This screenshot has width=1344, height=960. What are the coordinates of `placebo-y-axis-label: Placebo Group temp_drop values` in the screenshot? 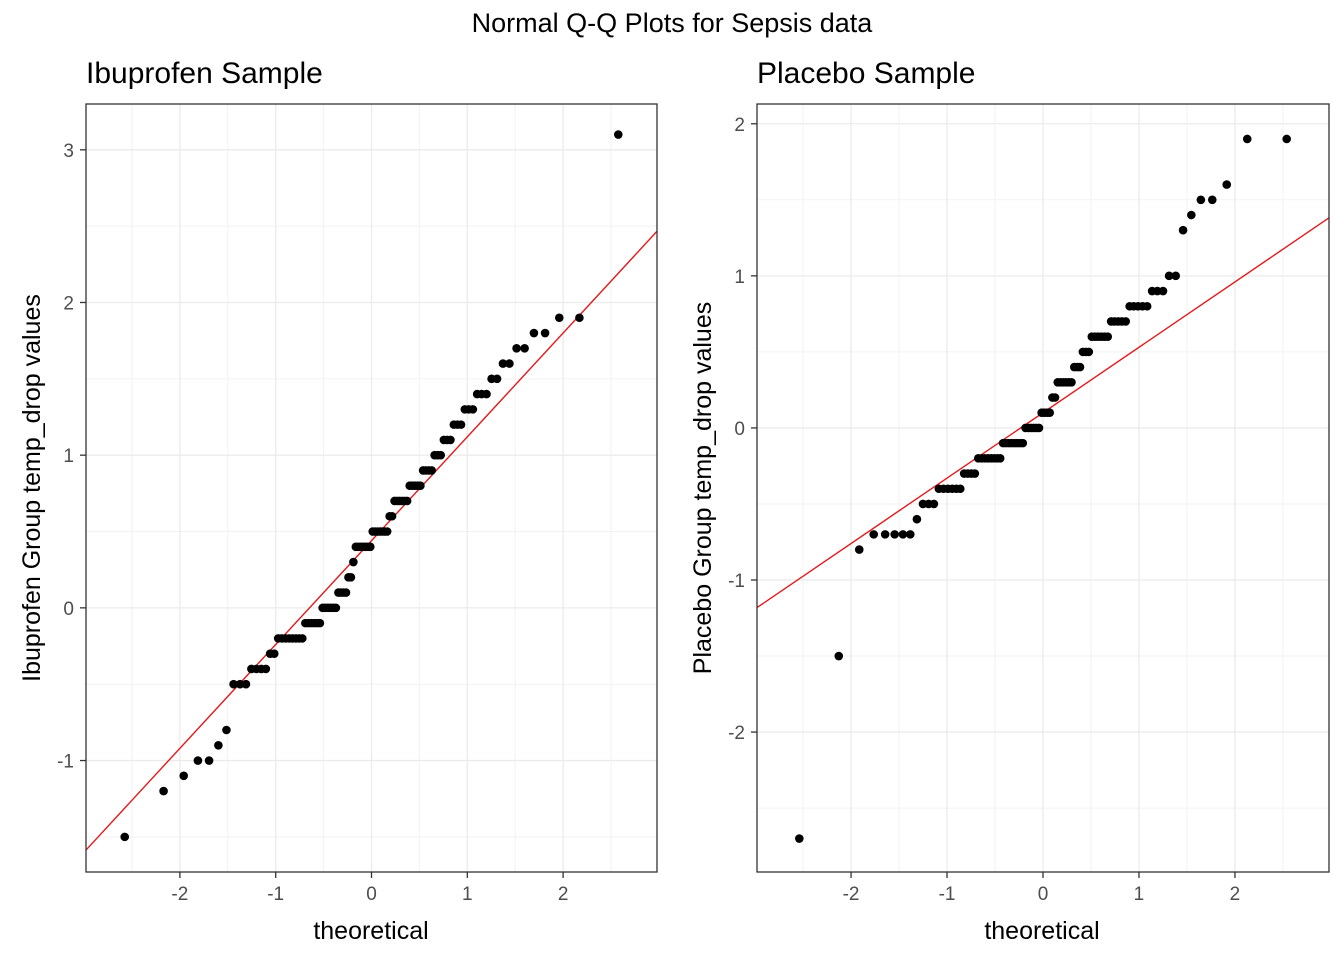 It's located at (703, 488).